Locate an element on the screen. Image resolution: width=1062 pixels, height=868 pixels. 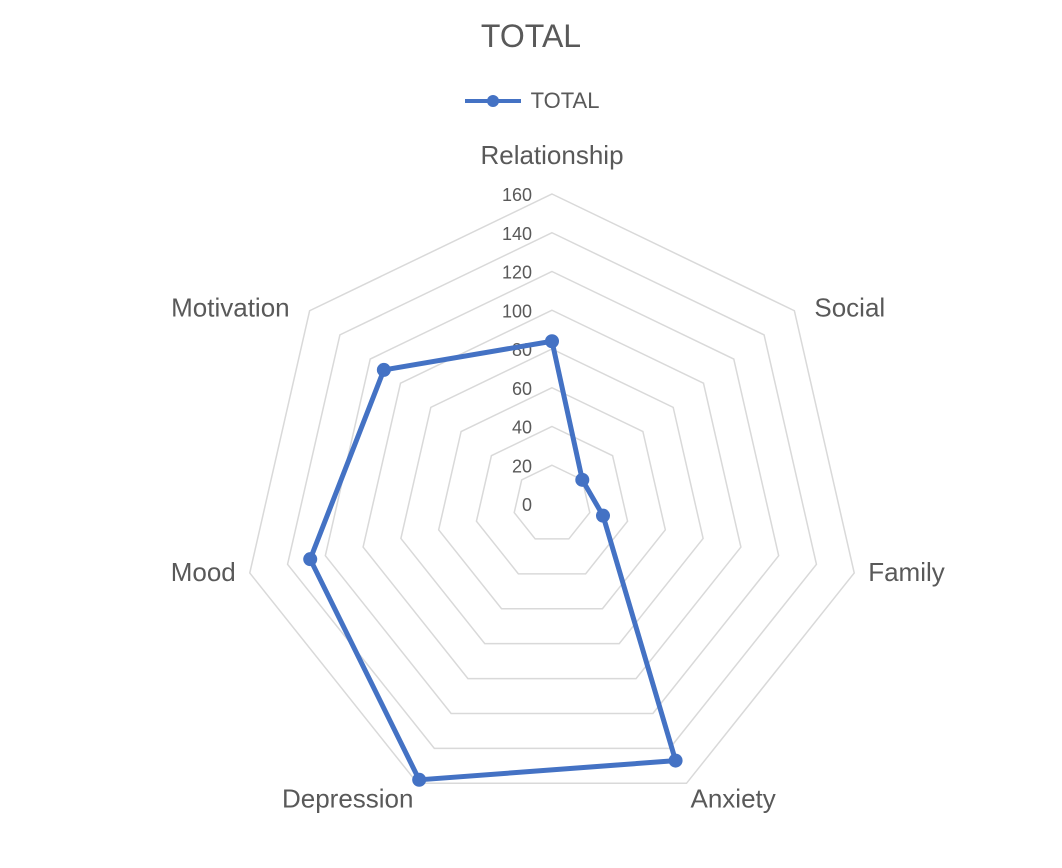
category-label: Social is located at coordinates (849, 308).